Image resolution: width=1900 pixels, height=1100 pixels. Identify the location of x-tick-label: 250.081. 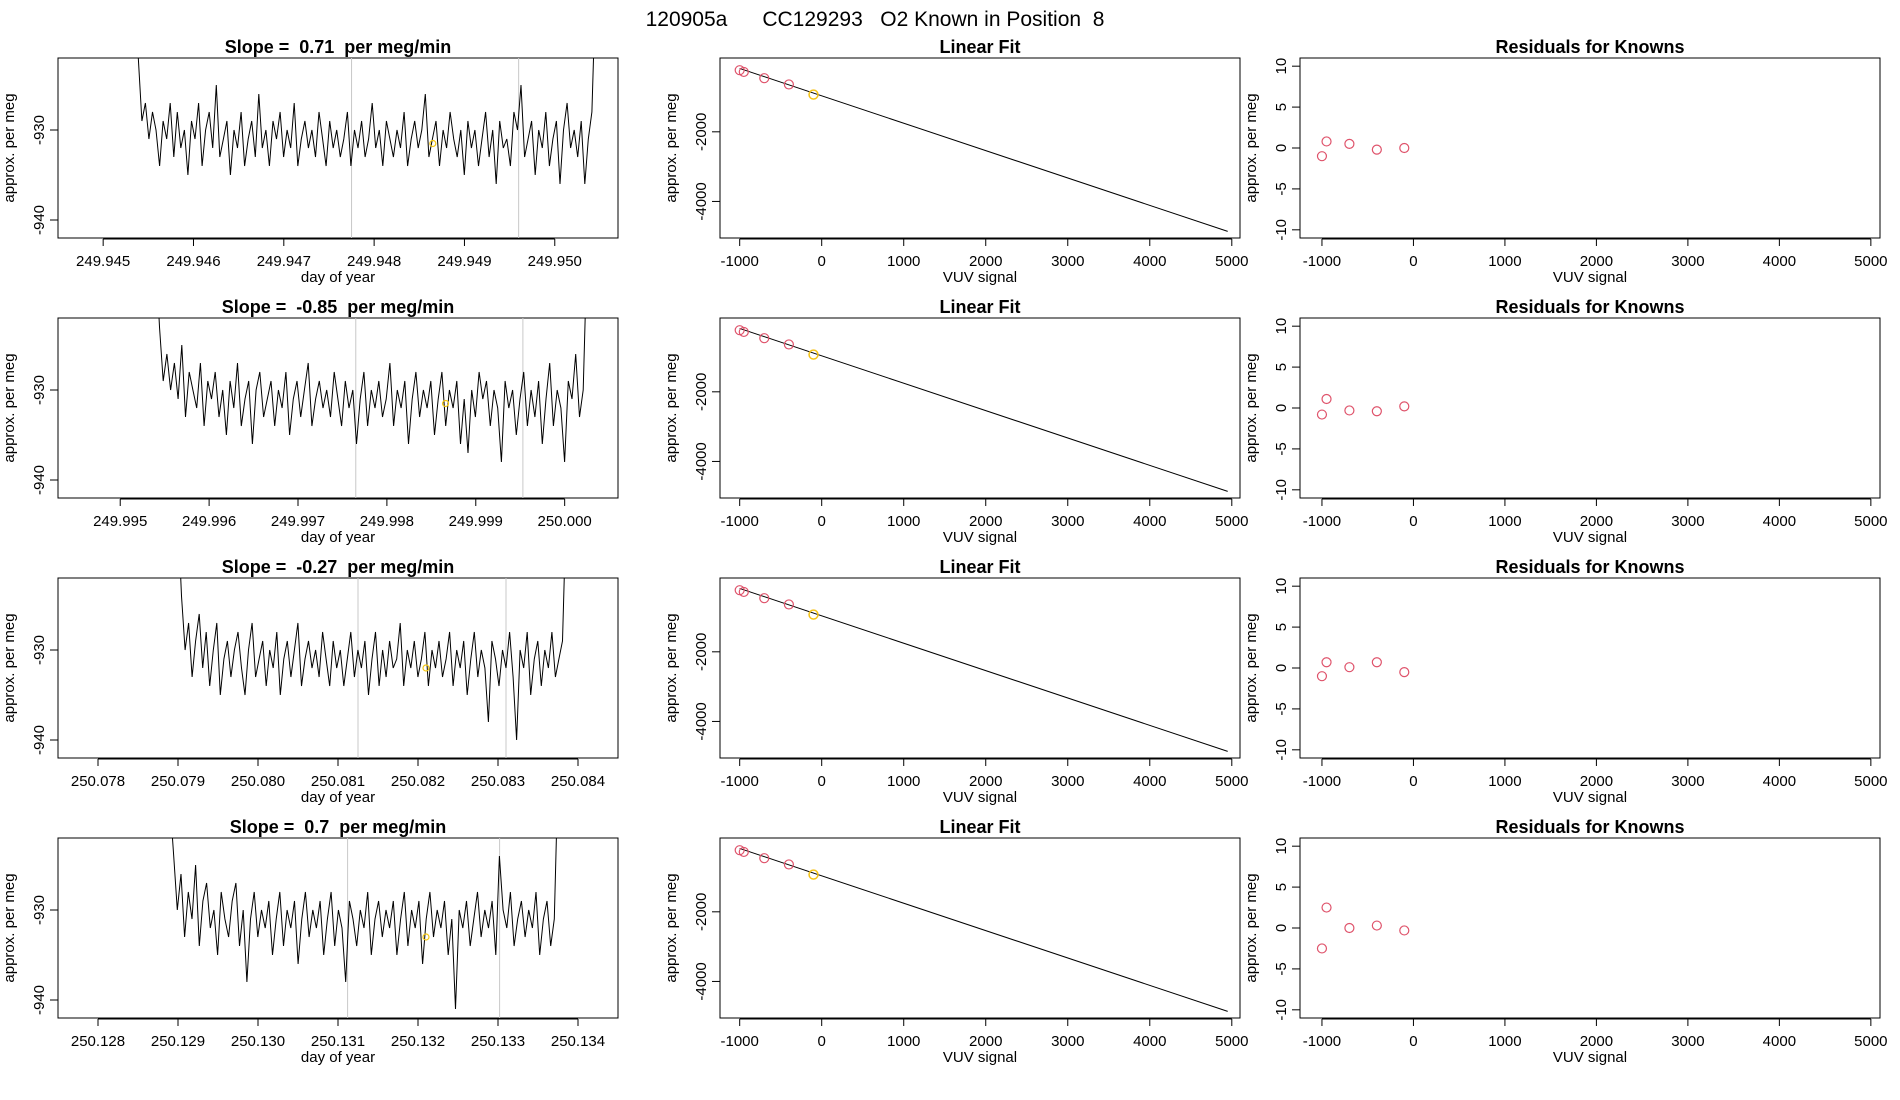
(338, 781).